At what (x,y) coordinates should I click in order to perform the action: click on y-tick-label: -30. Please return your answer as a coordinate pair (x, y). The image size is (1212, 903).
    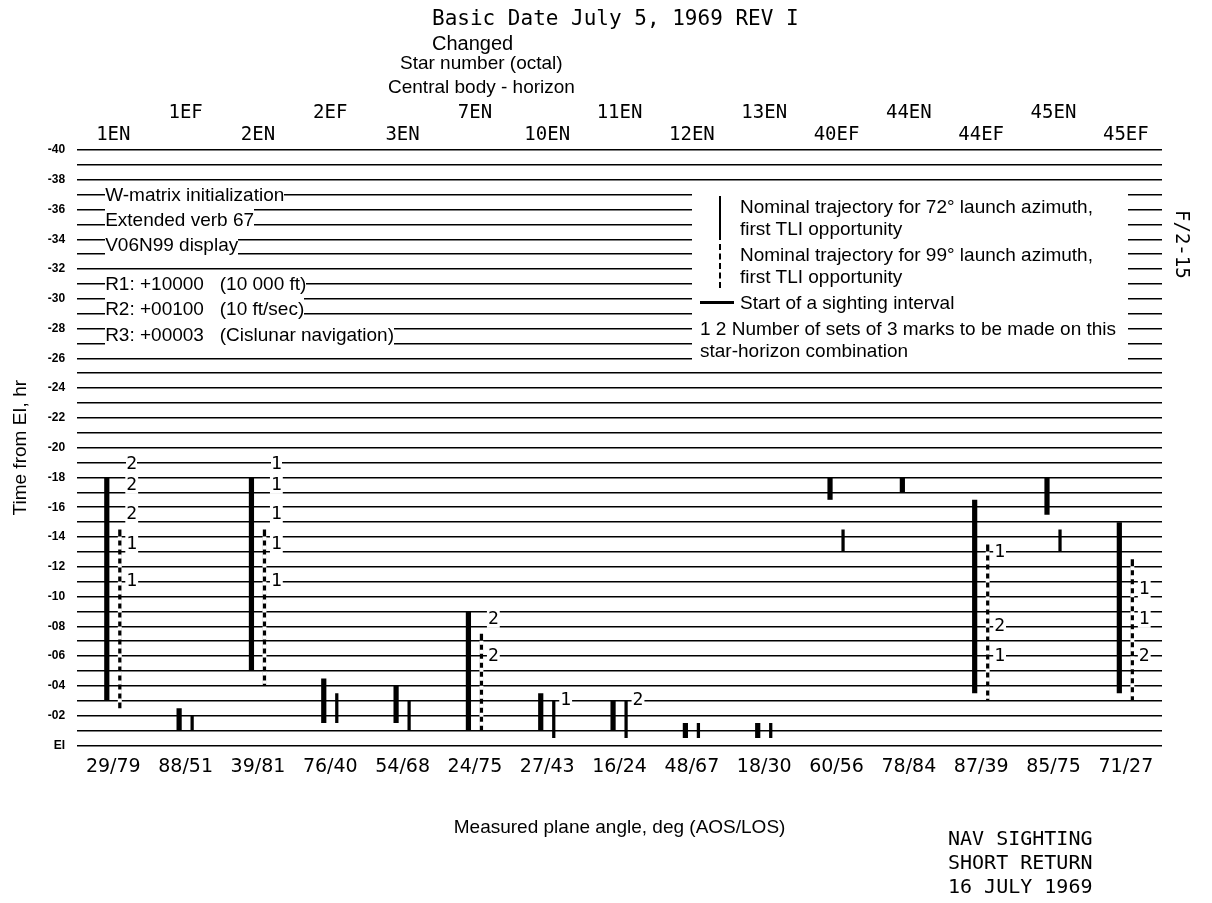
    Looking at the image, I should click on (56, 298).